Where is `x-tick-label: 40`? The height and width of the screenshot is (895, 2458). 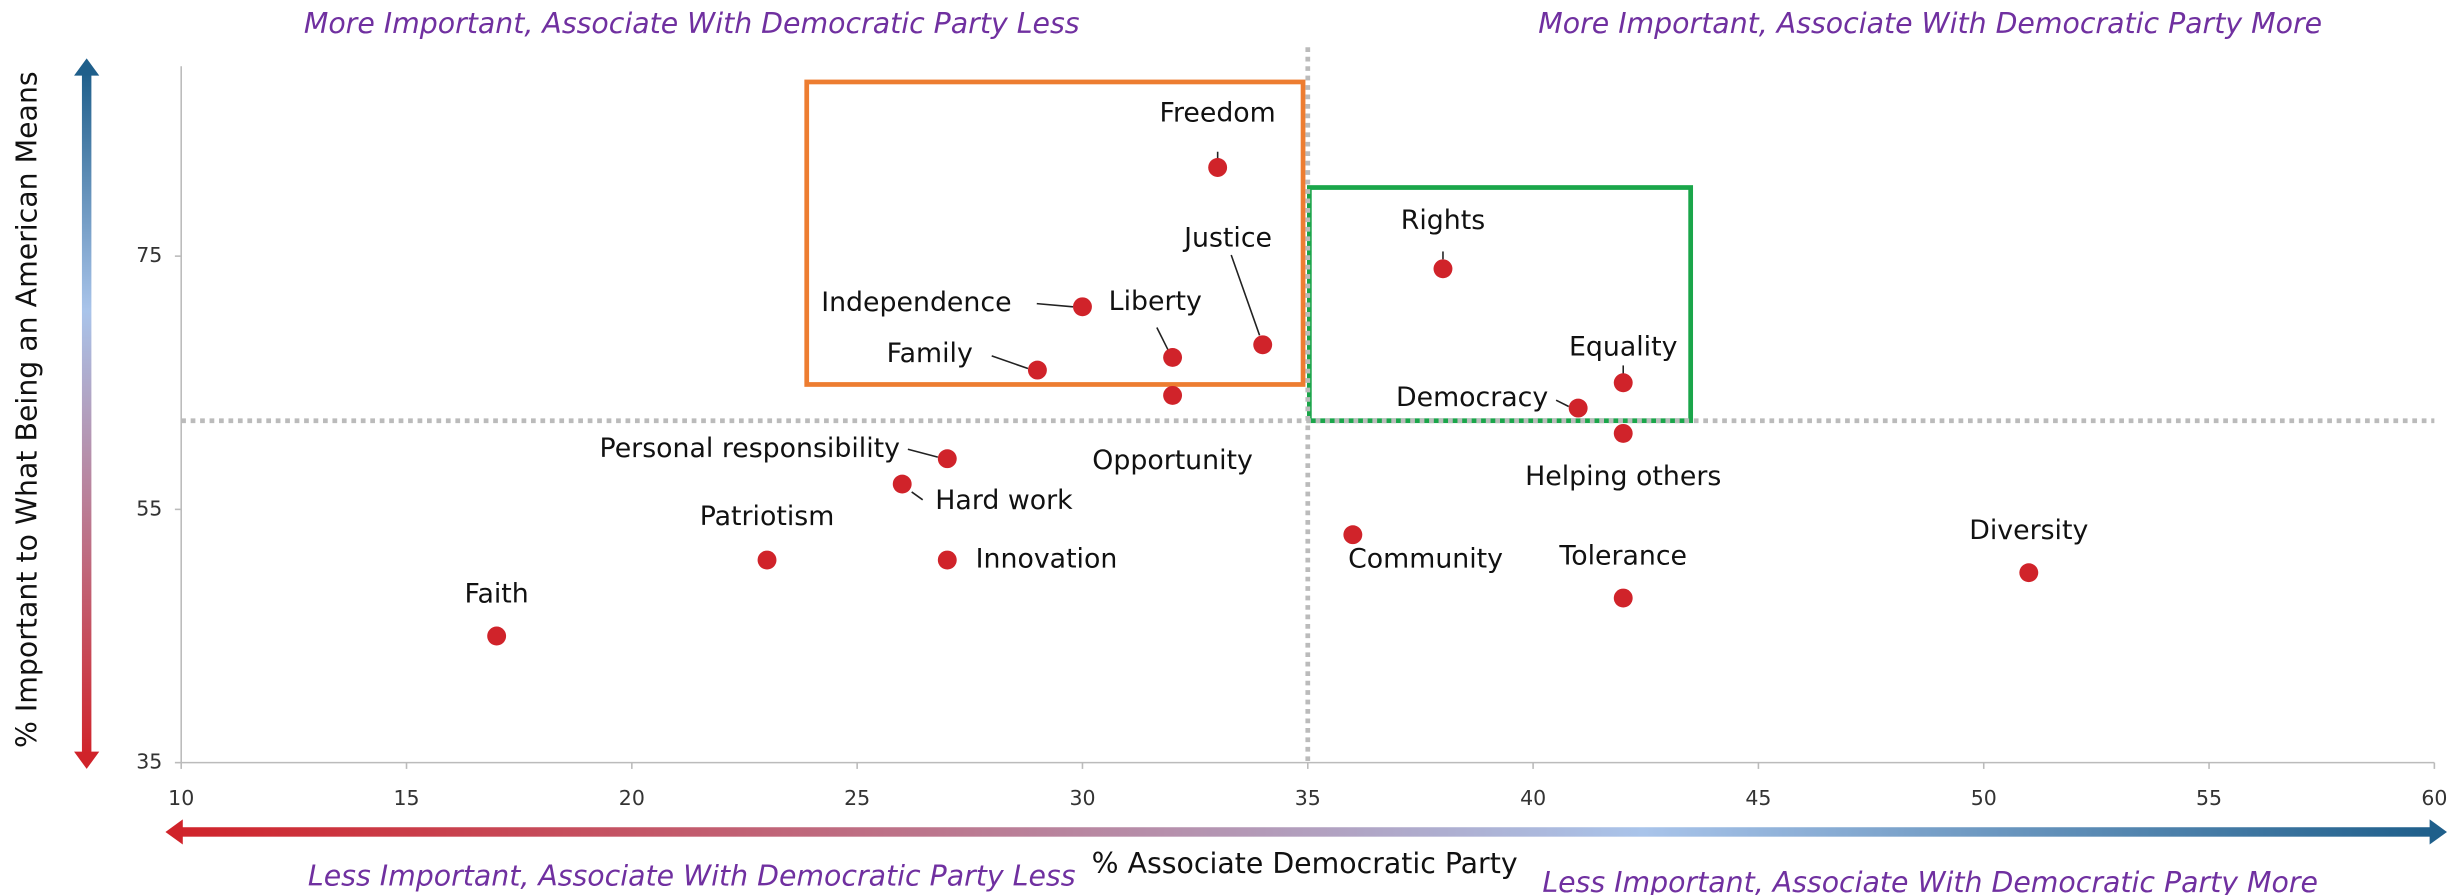 x-tick-label: 40 is located at coordinates (1533, 798).